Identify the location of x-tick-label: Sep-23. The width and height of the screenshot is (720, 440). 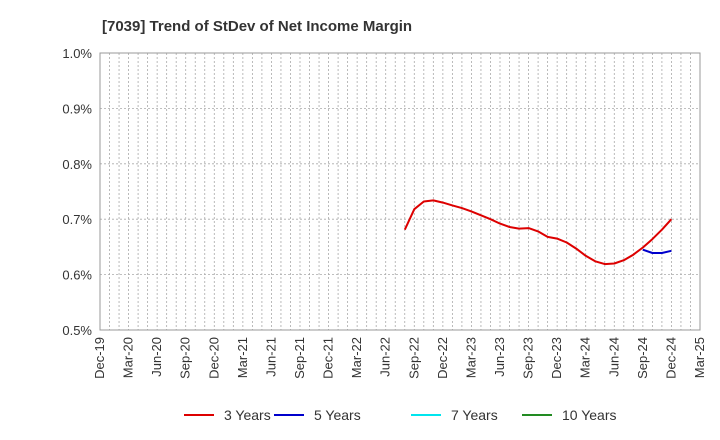
(528, 358).